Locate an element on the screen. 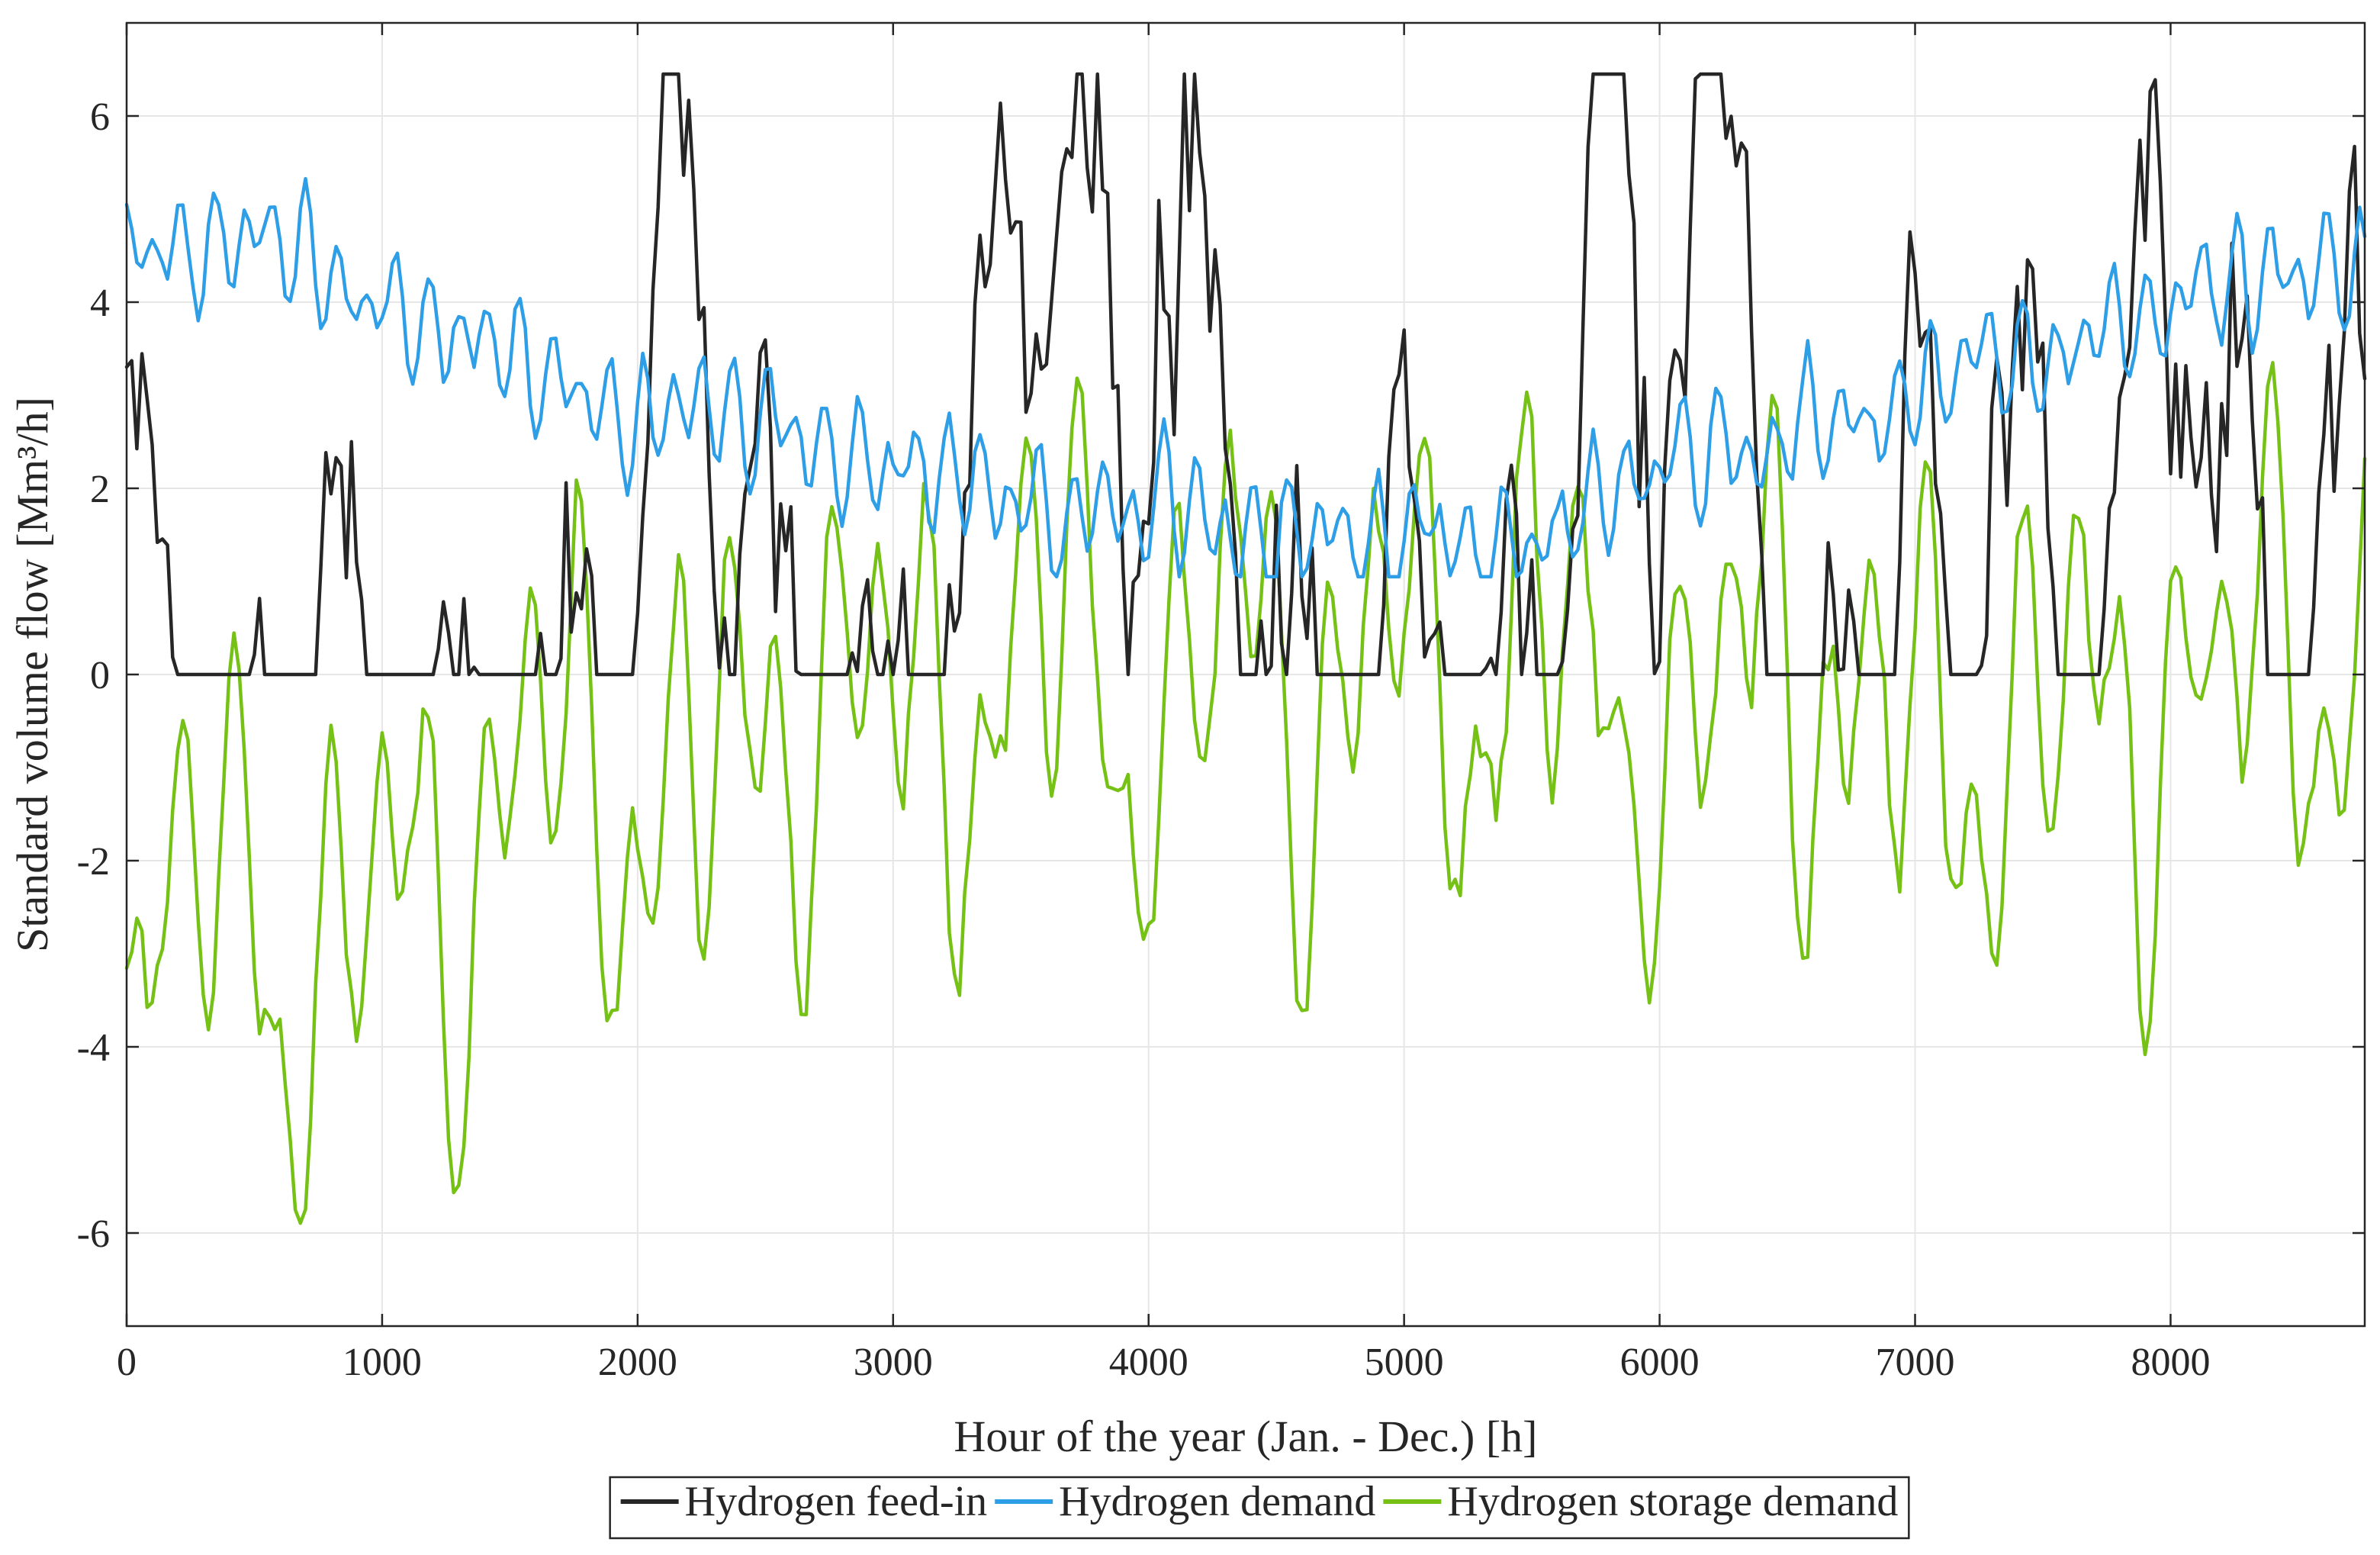 The width and height of the screenshot is (2380, 1555). legend-label: Hydrogen demand is located at coordinates (1217, 1501).